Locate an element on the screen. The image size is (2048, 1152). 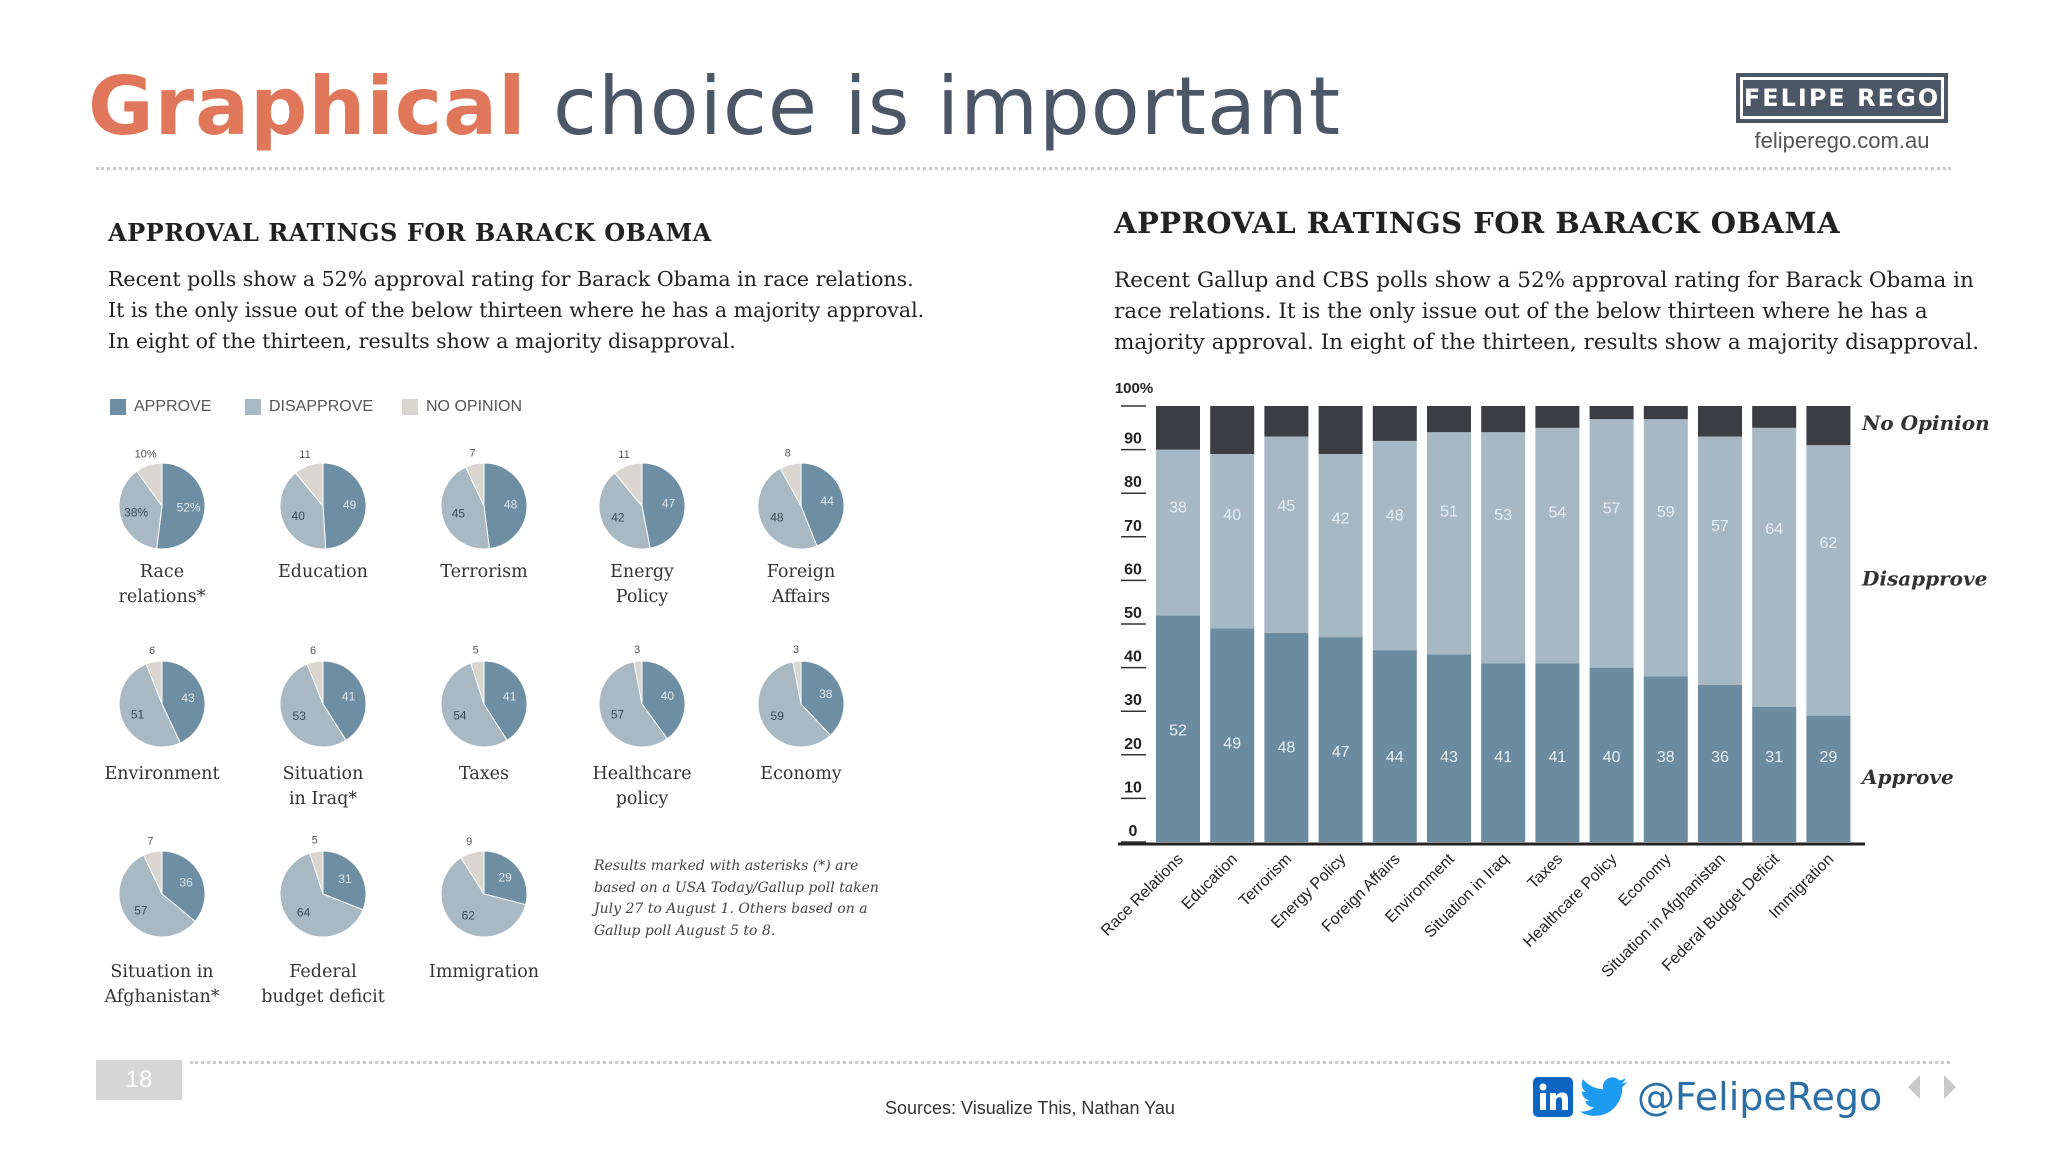
legend-label-approve: APPROVE is located at coordinates (173, 406).